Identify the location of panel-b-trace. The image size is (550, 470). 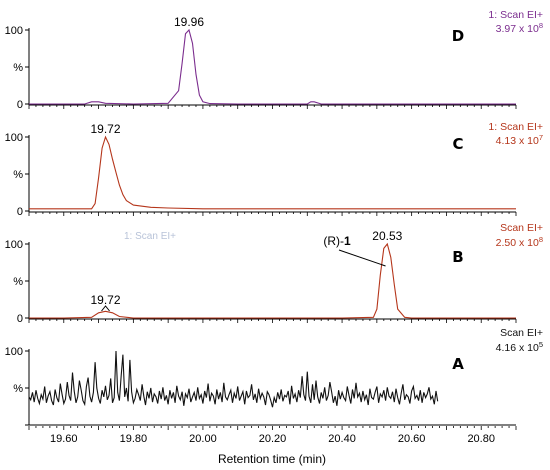
(272, 280).